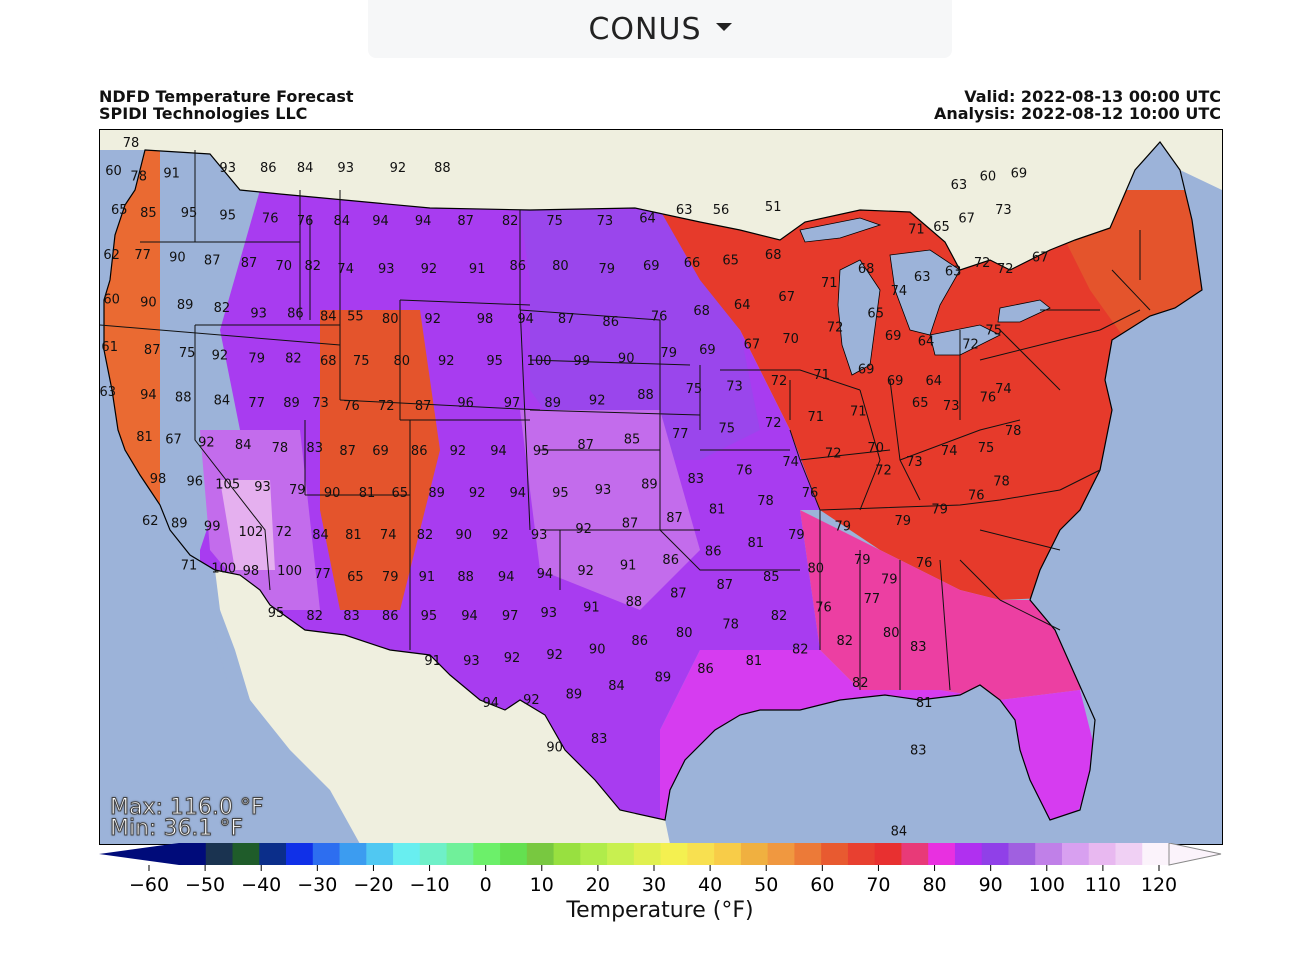 This screenshot has width=1305, height=977. What do you see at coordinates (367, 493) in the screenshot?
I see `temperature-label: 81` at bounding box center [367, 493].